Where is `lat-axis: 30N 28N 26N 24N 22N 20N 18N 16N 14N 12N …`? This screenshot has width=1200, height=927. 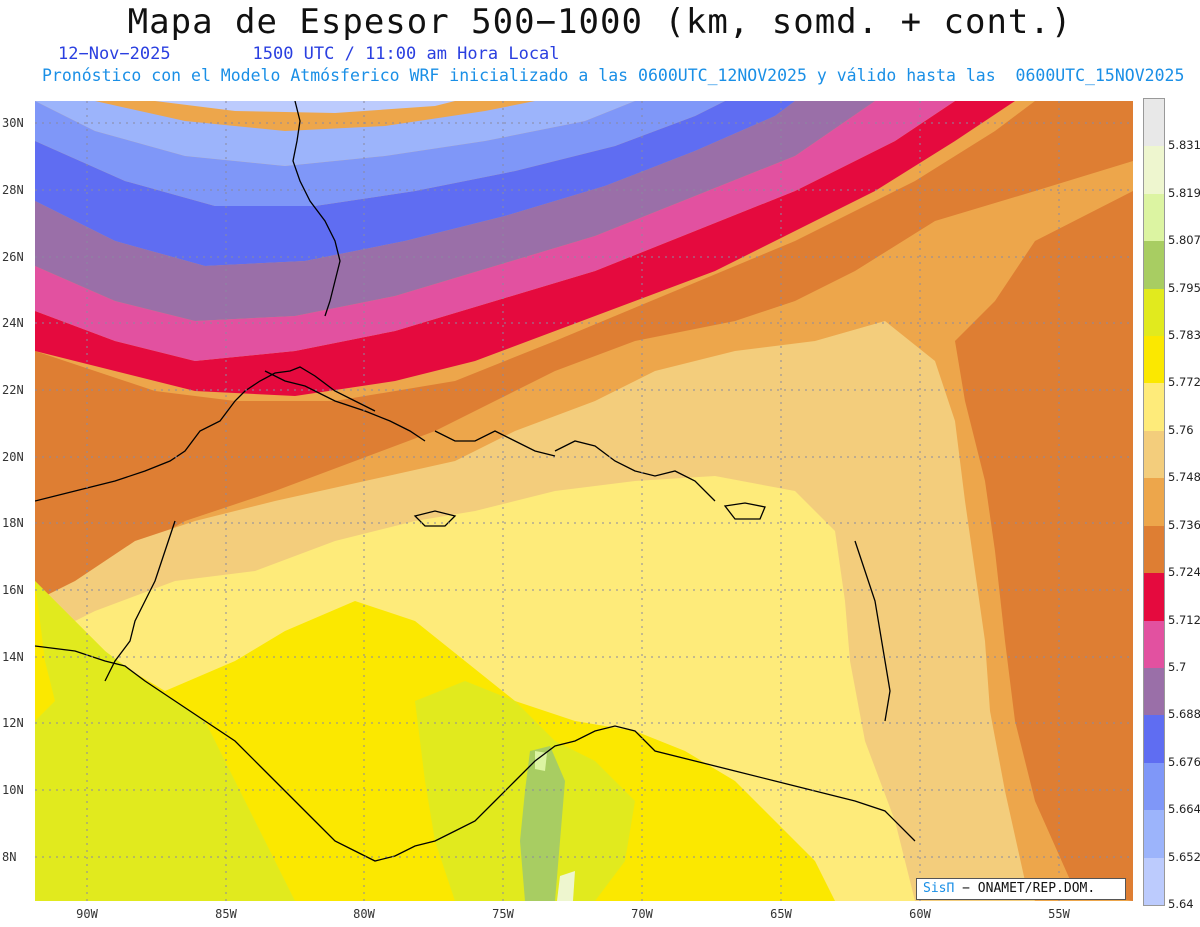 lat-axis: 30N 28N 26N 24N 22N 20N 18N 16N 14N 12N … is located at coordinates (13, 490).